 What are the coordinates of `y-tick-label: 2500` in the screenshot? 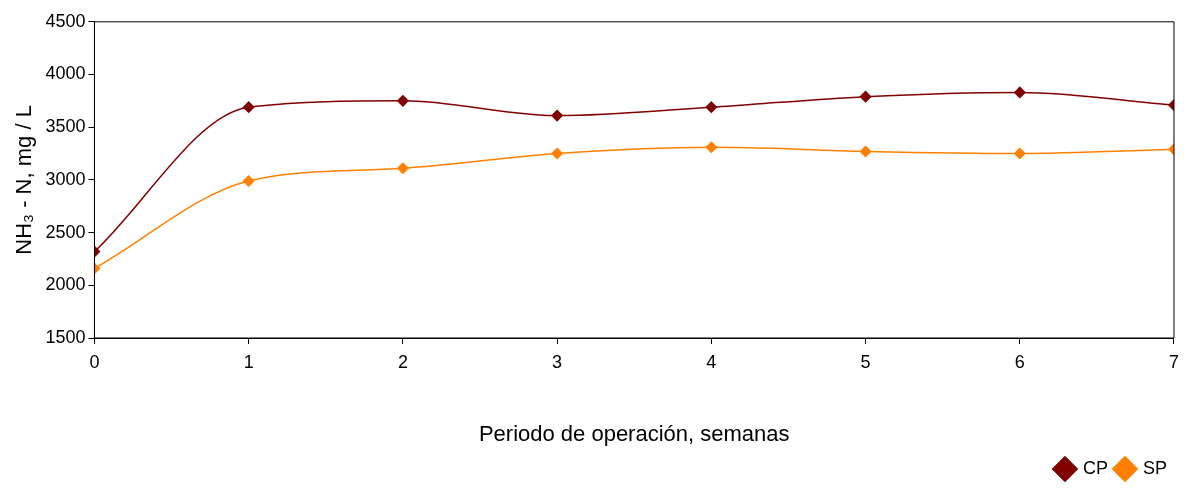 It's located at (65, 231).